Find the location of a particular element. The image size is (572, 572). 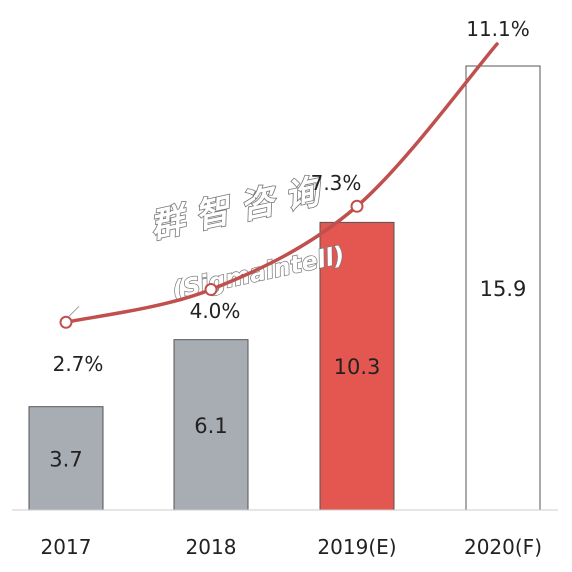

bar-value-label: 15.9 is located at coordinates (503, 289).